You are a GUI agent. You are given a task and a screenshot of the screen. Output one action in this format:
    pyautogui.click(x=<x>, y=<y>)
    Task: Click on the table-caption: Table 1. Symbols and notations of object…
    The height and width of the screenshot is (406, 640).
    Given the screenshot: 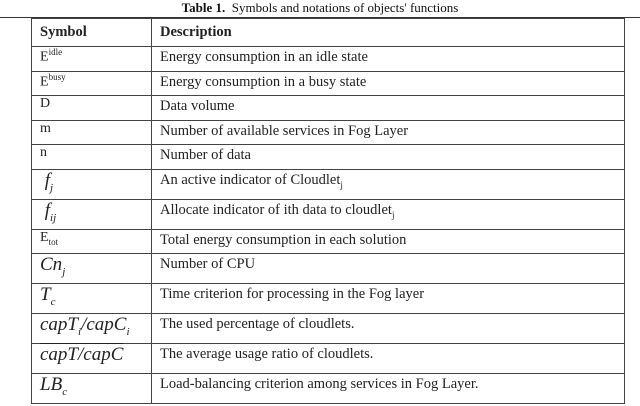 What is the action you would take?
    pyautogui.click(x=320, y=8)
    